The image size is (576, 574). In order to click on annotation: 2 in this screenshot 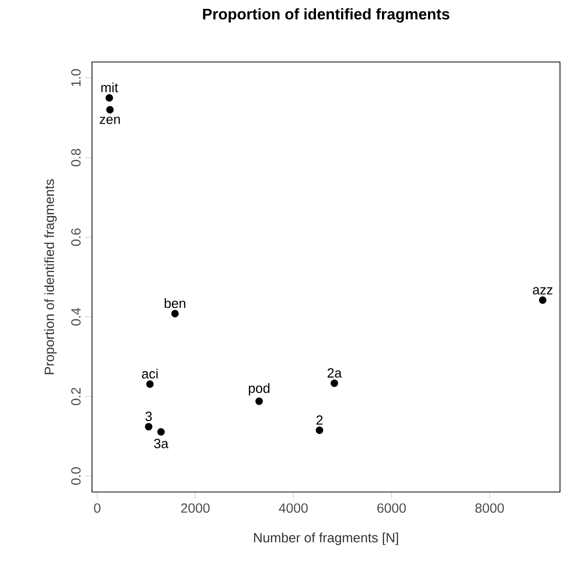, I will do `click(319, 420)`.